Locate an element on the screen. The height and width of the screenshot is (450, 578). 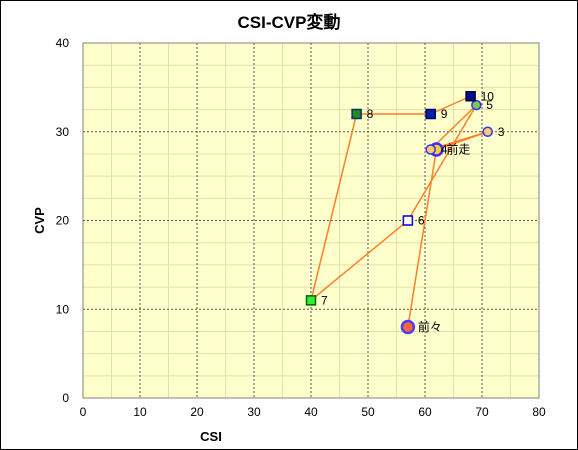
point-label: 3 is located at coordinates (501, 132).